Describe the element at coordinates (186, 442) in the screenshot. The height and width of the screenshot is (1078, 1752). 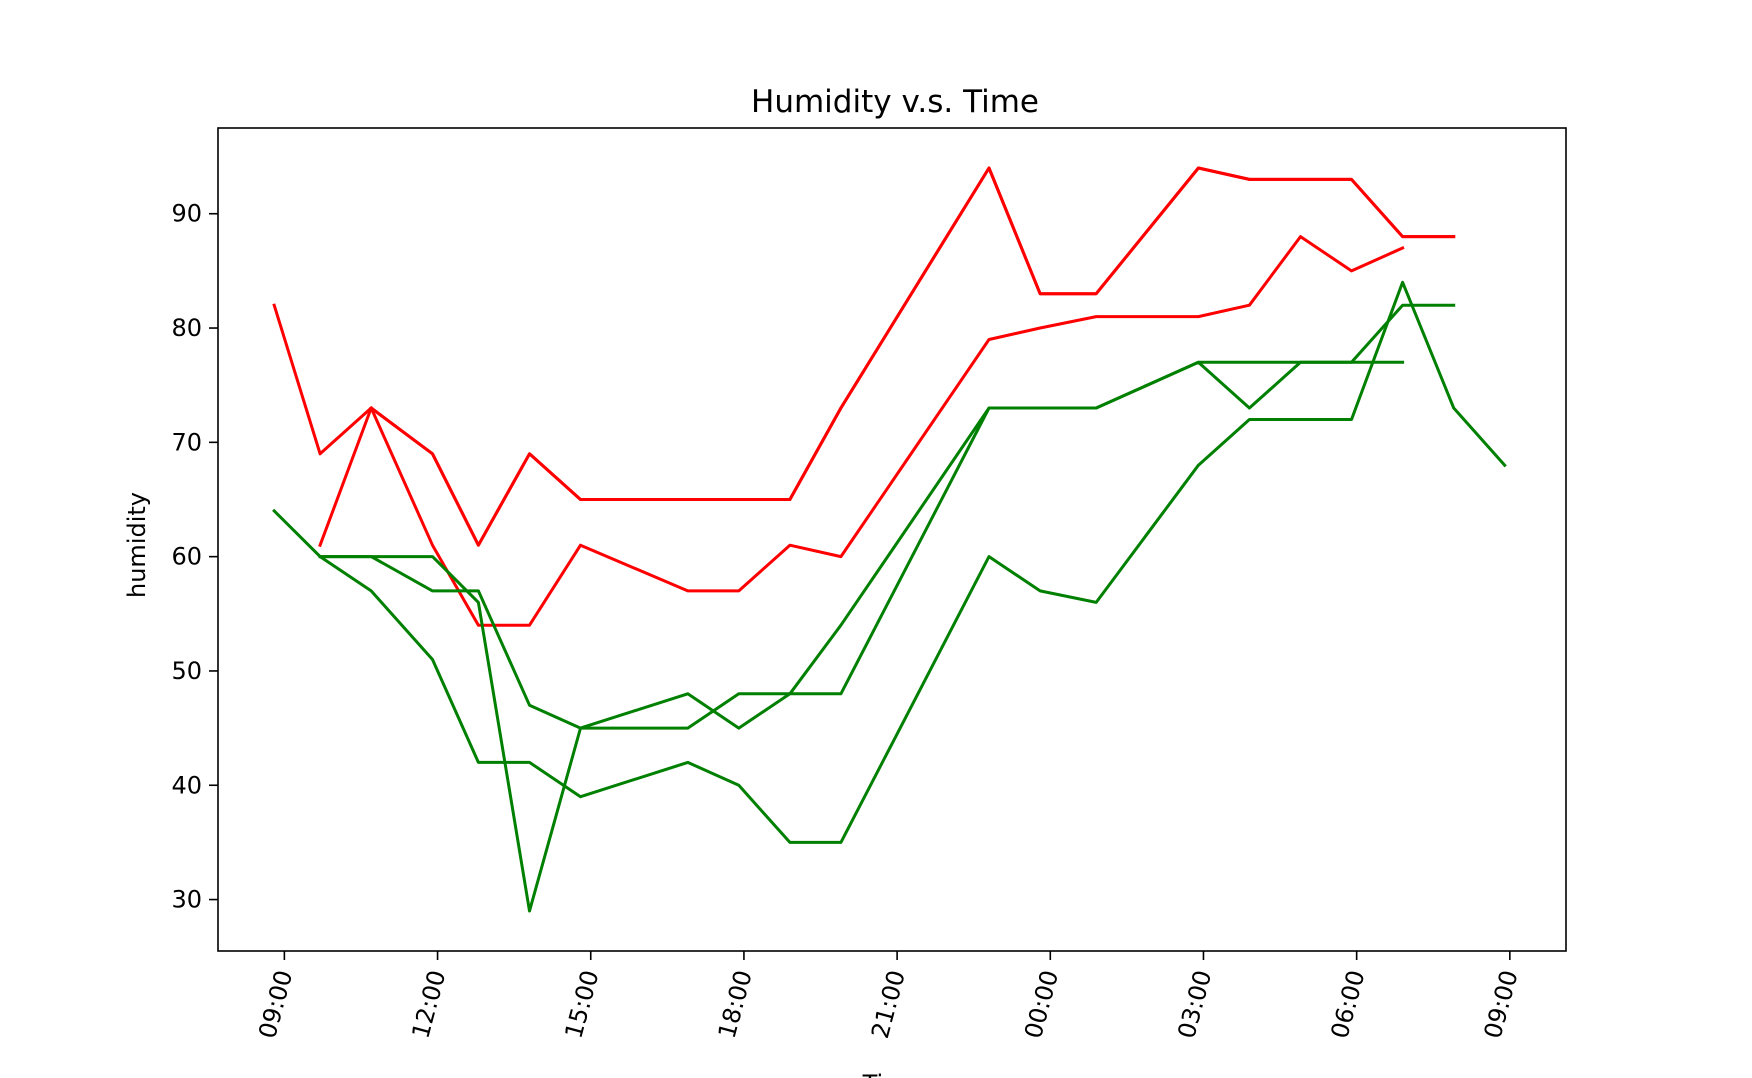
I see `y-tick-label: 70` at that location.